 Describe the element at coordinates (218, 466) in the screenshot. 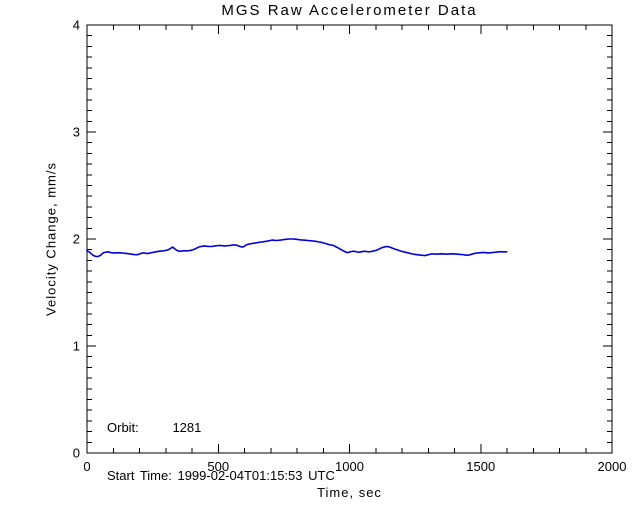

I see `x-tick-label: 500` at that location.